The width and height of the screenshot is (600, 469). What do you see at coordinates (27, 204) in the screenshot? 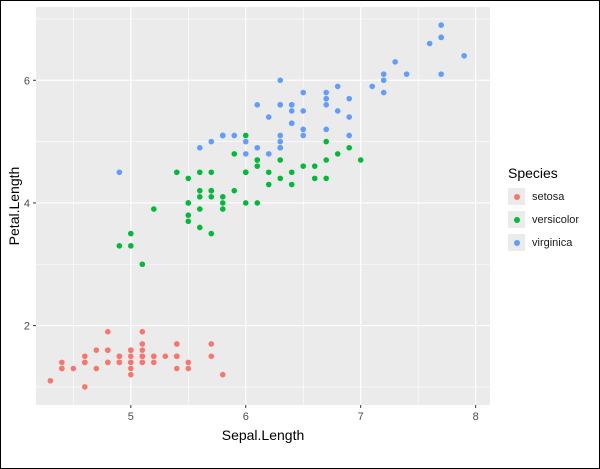
I see `svg-text: 4` at bounding box center [27, 204].